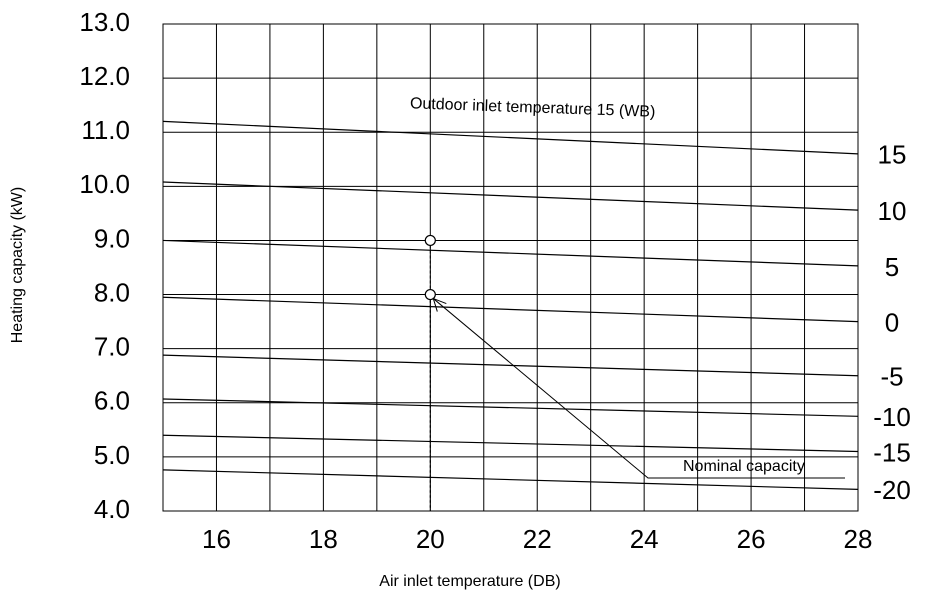 Image resolution: width=938 pixels, height=601 pixels. I want to click on y-axis-label: Heating capacity (kW), so click(17, 265).